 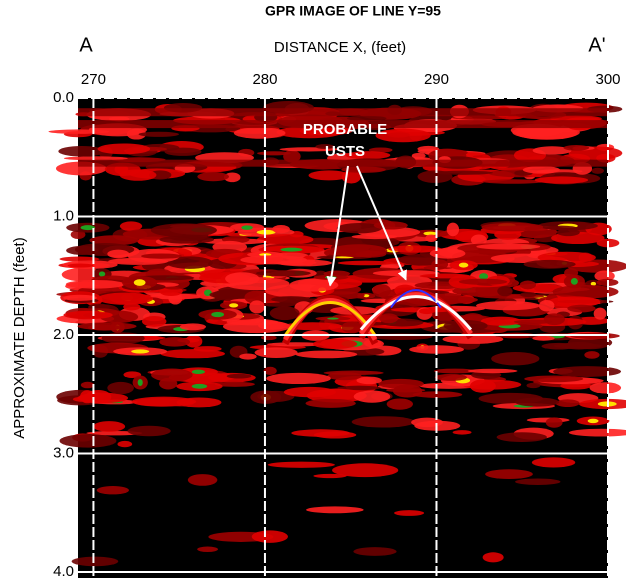 What do you see at coordinates (63, 571) in the screenshot?
I see `y-tick-label: 4.0` at bounding box center [63, 571].